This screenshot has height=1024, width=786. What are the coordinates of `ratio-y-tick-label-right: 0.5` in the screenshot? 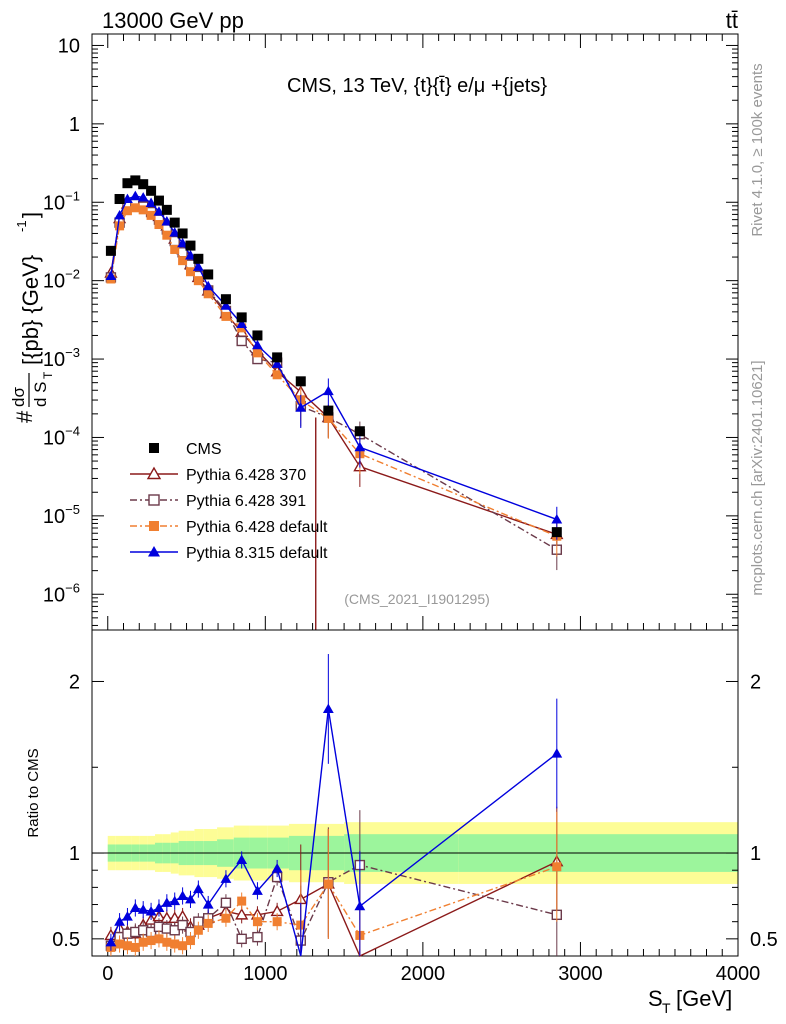 It's located at (764, 940).